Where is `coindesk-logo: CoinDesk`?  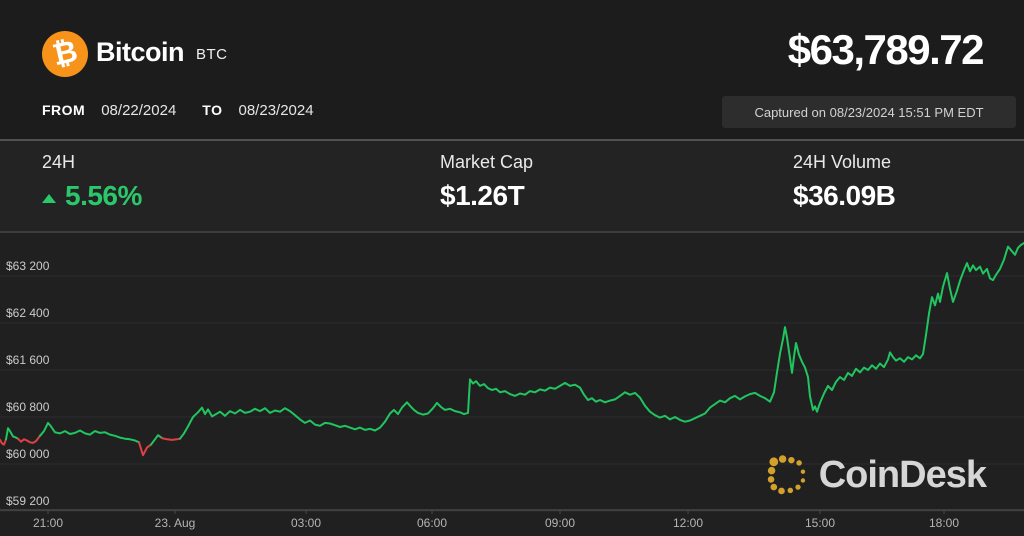 coindesk-logo: CoinDesk is located at coordinates (876, 475).